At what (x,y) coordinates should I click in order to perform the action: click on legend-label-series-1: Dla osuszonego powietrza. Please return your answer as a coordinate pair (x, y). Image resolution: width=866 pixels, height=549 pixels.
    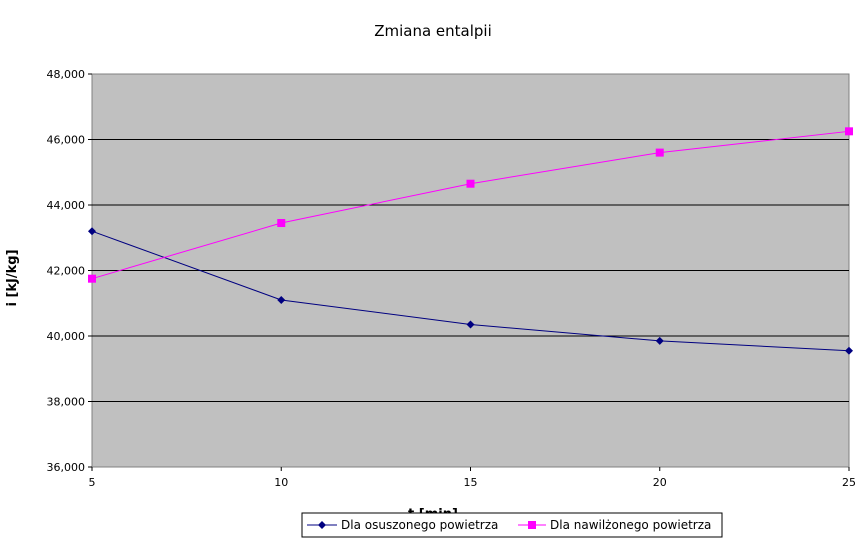
    Looking at the image, I should click on (419, 525).